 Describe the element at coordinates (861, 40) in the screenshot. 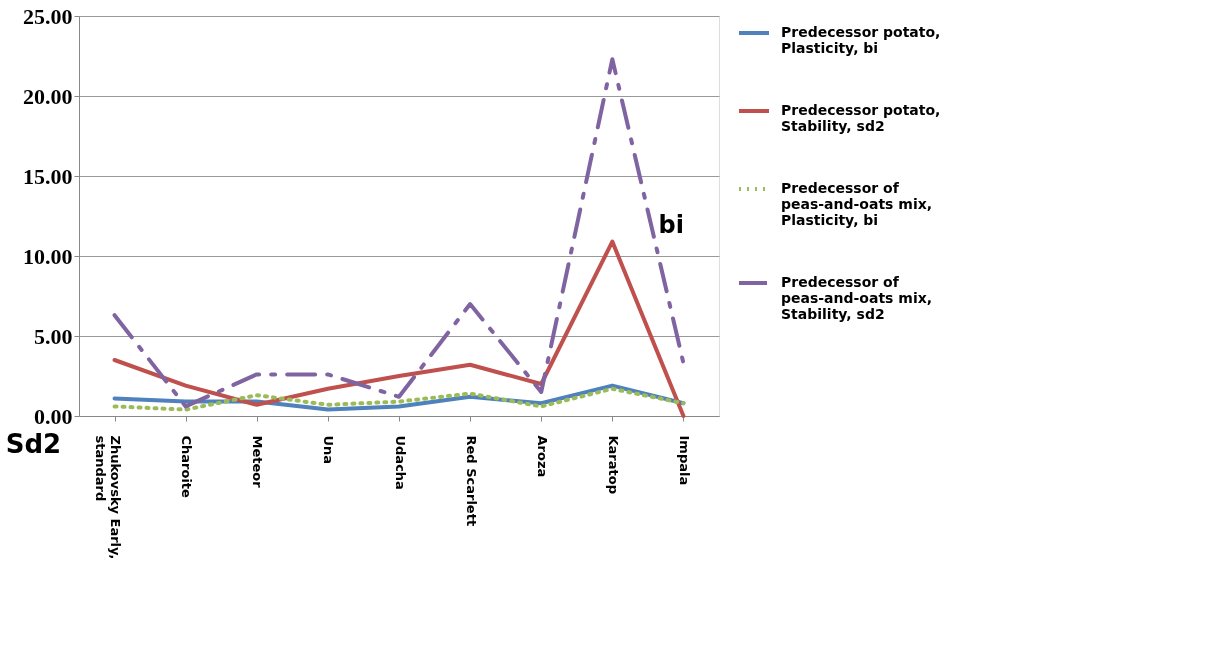

I see `legend-label: Predecessor potato, Plasticity, bi` at that location.